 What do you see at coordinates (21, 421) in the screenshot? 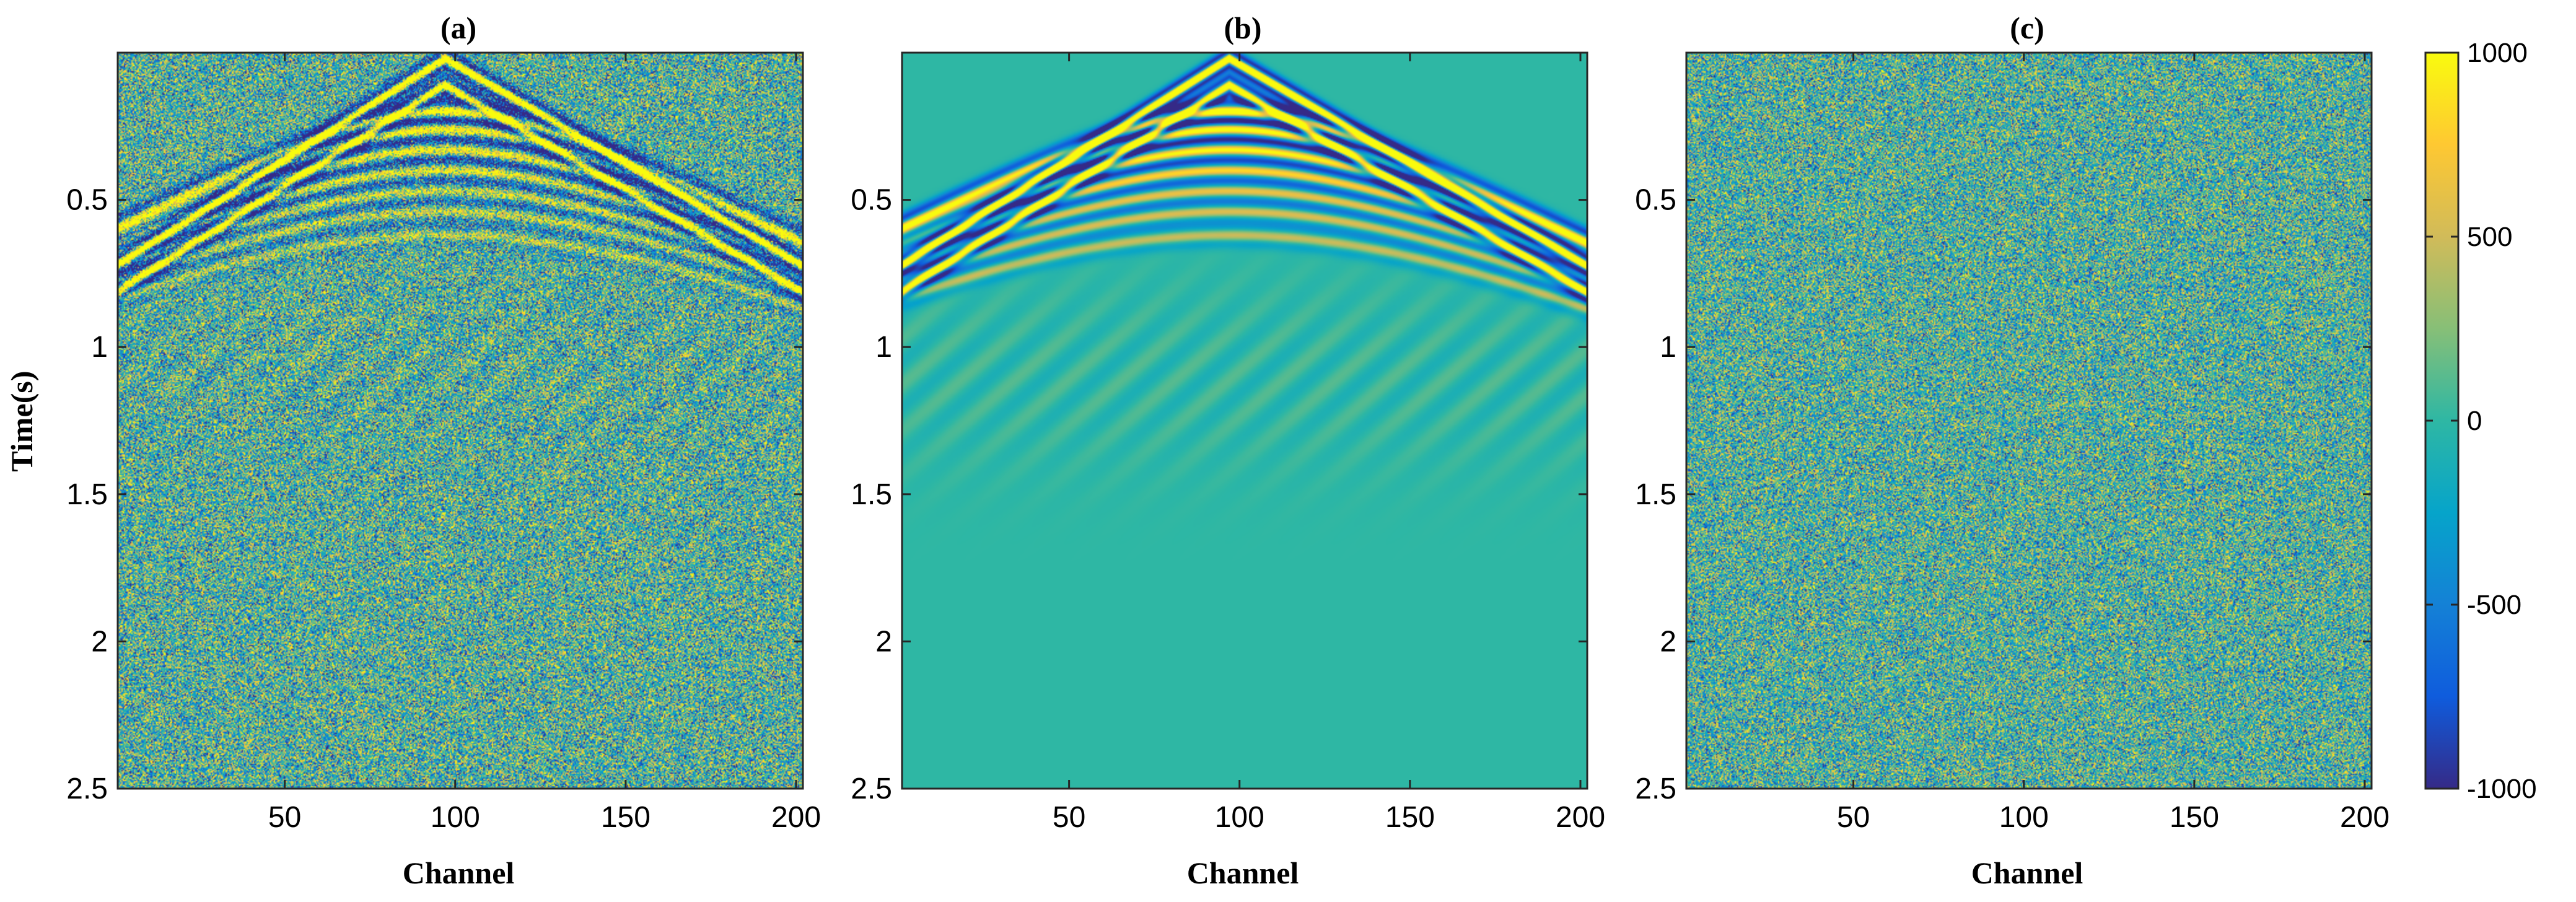
I see `panel-a-ylabel: Time(s)` at bounding box center [21, 421].